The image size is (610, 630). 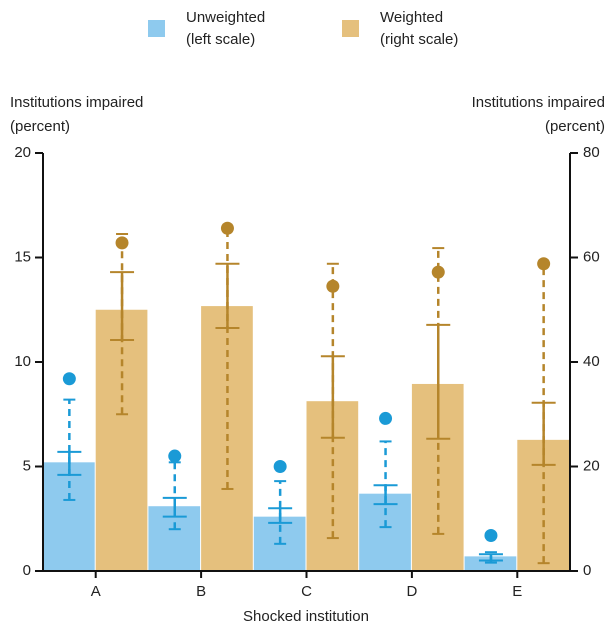 I want to click on x-axis-label: Shocked institution, so click(x=306, y=616).